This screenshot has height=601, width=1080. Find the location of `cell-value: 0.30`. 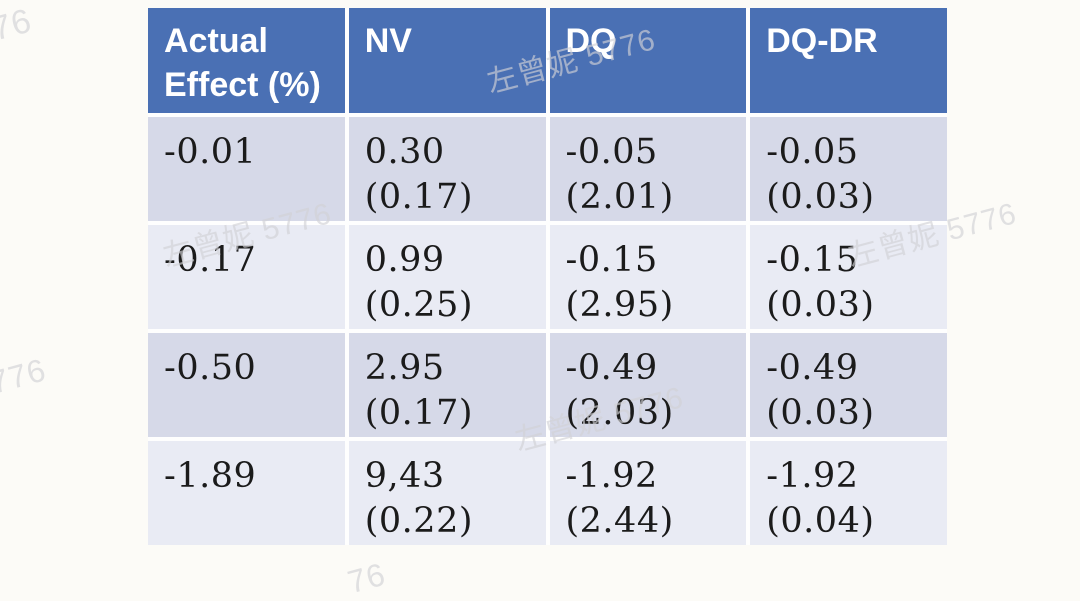

cell-value: 0.30 is located at coordinates (404, 152).